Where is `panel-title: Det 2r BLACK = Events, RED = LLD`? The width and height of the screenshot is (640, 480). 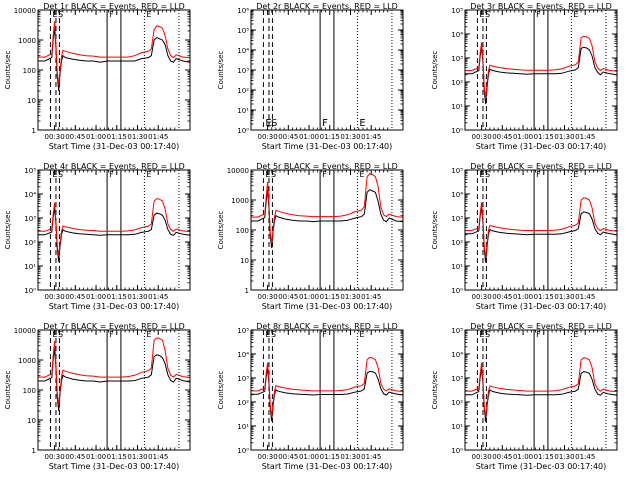 panel-title: Det 2r BLACK = Events, RED = LLD is located at coordinates (327, 6).